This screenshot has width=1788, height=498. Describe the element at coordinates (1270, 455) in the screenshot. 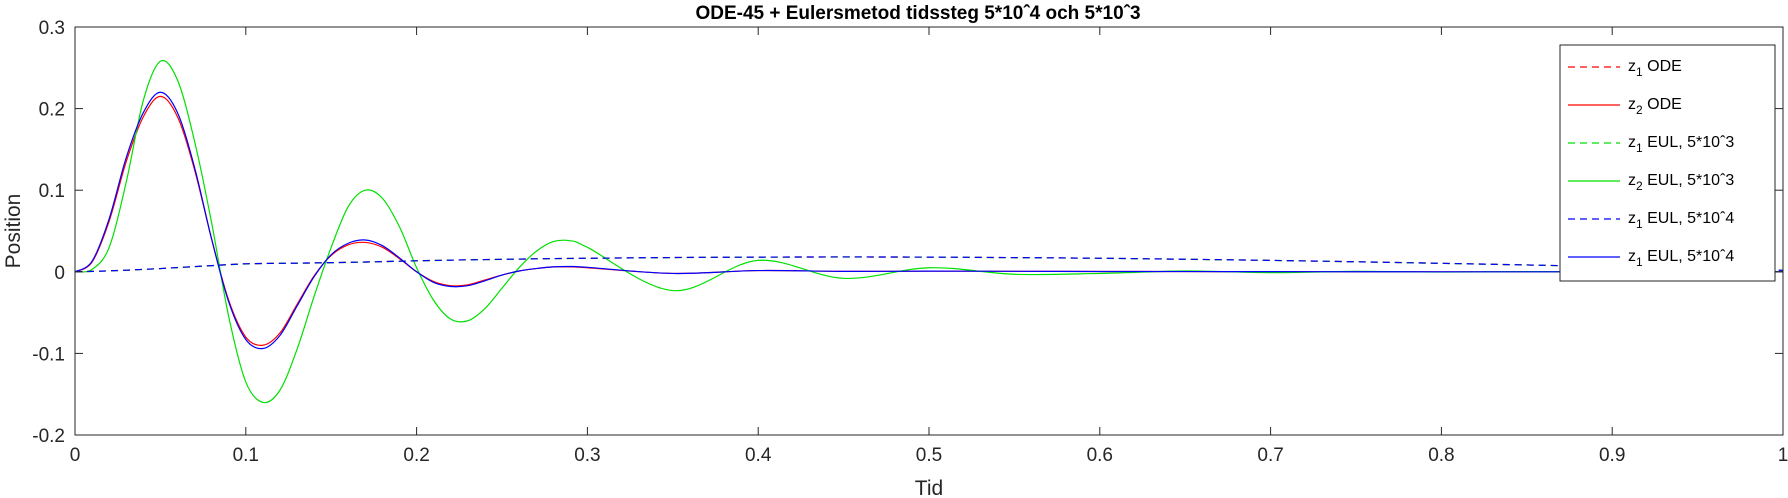

I see `x-tick-label: 0.7` at that location.